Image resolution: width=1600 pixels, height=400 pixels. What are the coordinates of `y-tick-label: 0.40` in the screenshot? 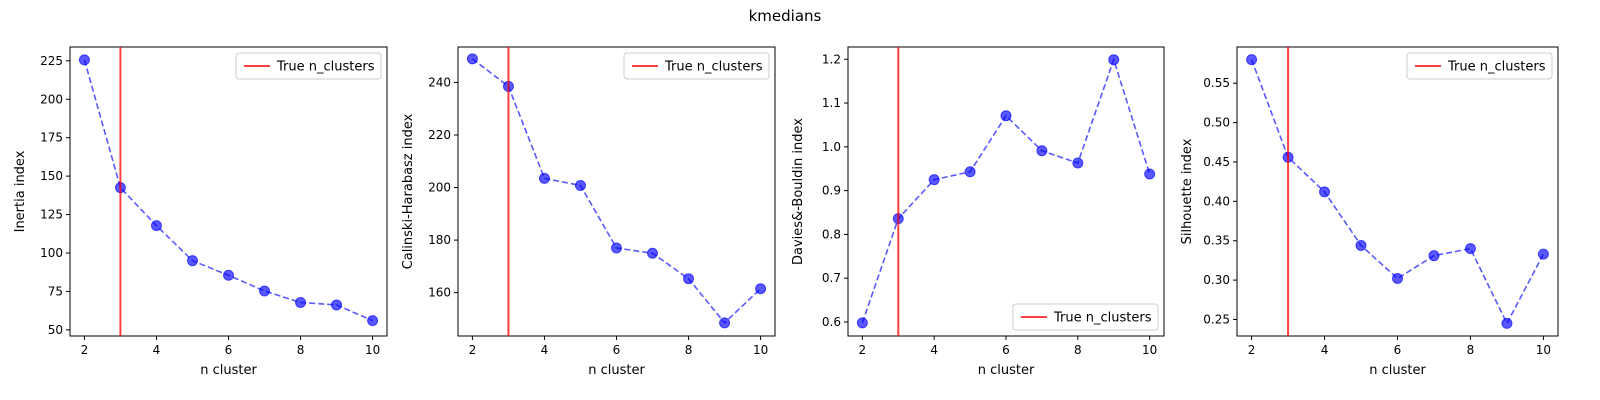 It's located at (1216, 201).